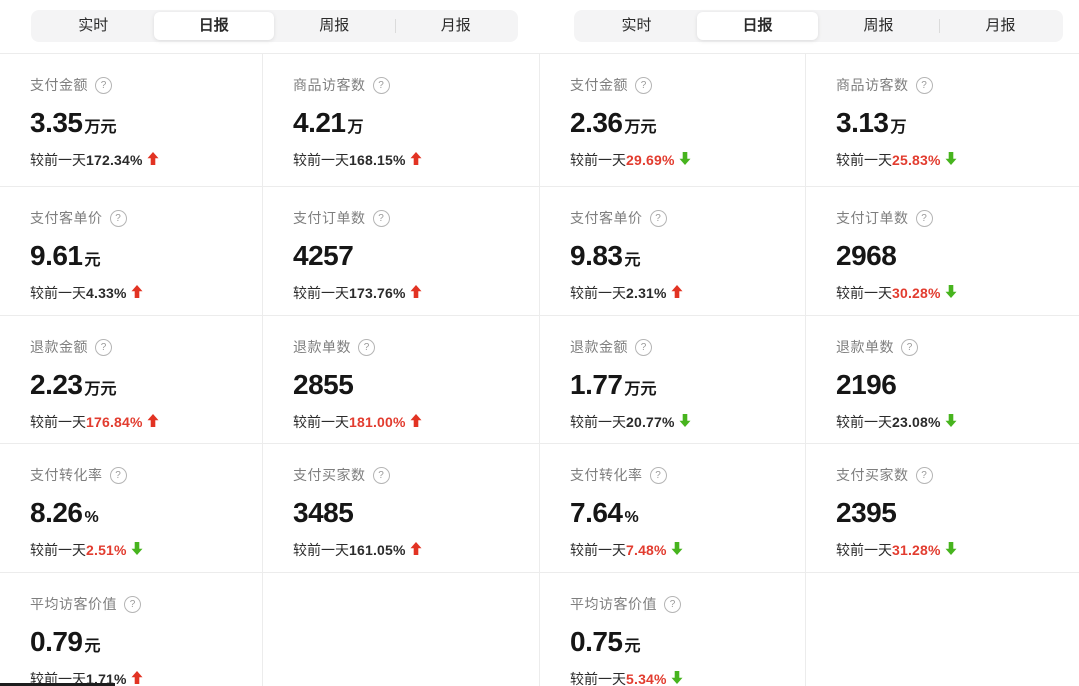 This screenshot has height=686, width=1079. What do you see at coordinates (141, 256) in the screenshot?
I see `metric-value-row: 9.61 元` at bounding box center [141, 256].